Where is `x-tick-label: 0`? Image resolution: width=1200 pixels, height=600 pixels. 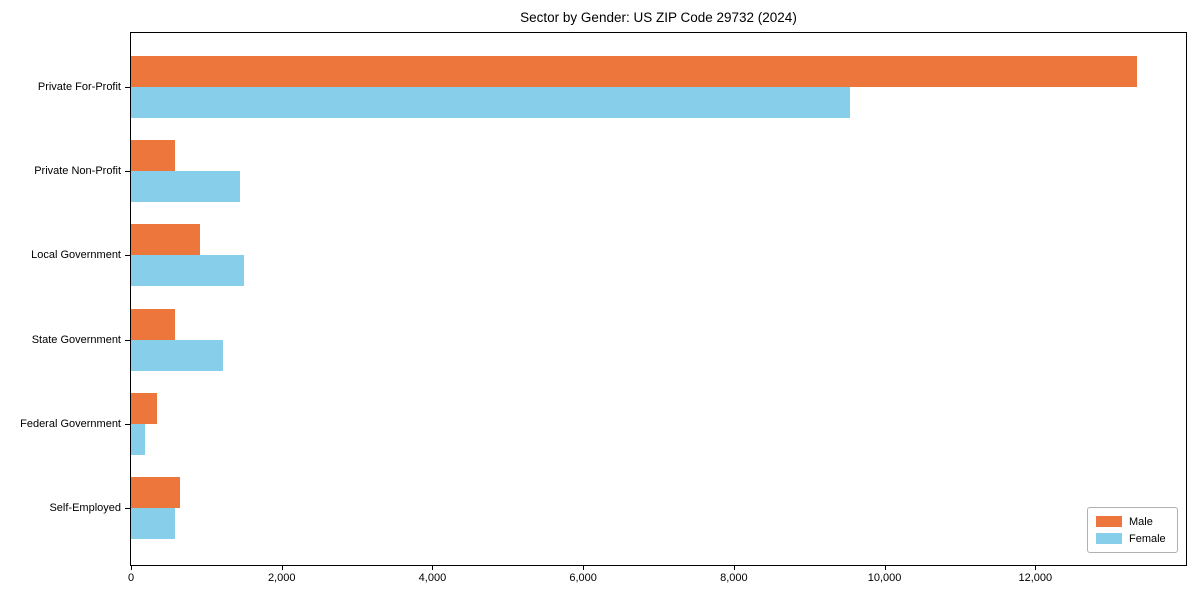
x-tick-label: 0 is located at coordinates (131, 578).